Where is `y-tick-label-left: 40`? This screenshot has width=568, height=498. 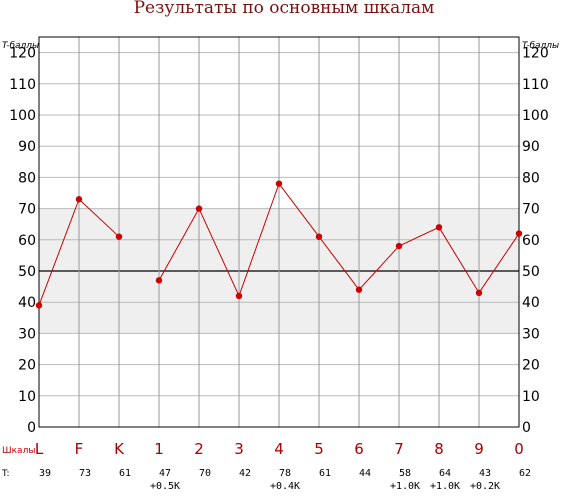 y-tick-label-left: 40 is located at coordinates (27, 303).